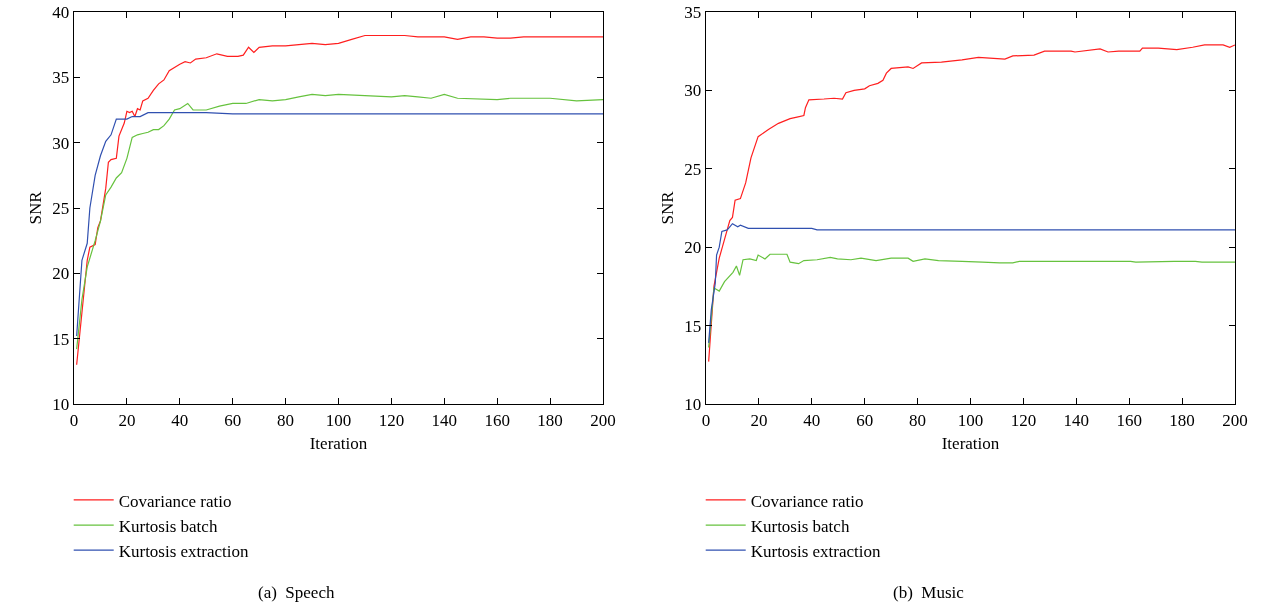  I want to click on y-tick-label: 40, so click(61, 12).